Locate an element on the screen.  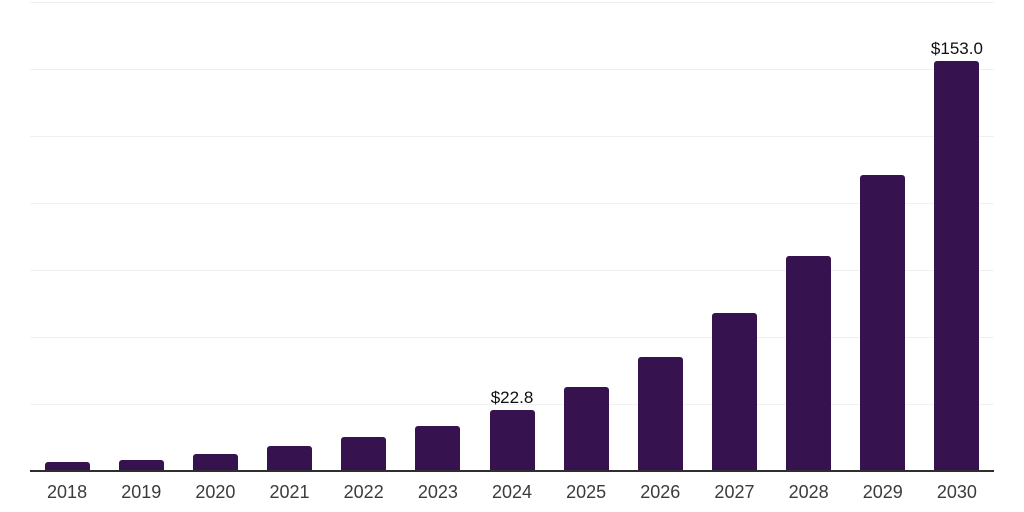
bar-2018 is located at coordinates (67, 466).